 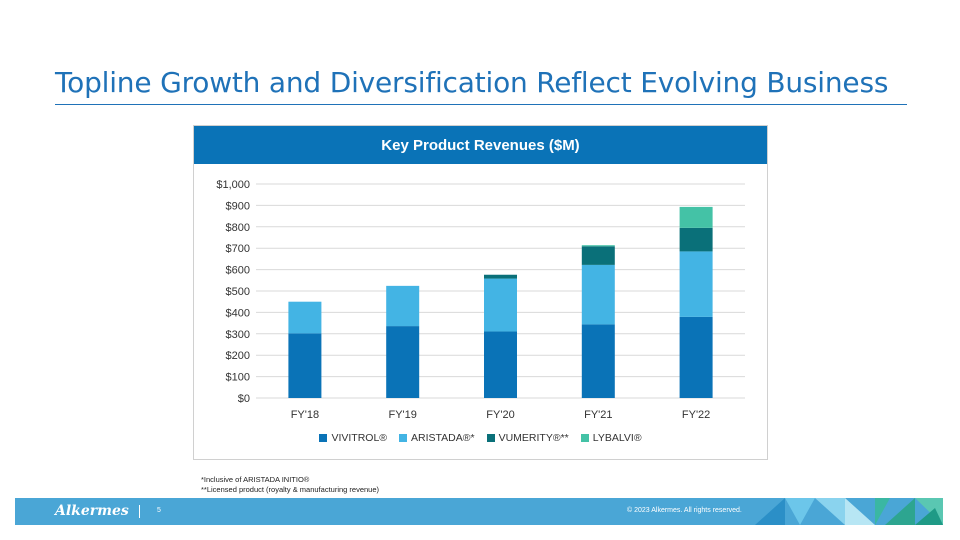 What do you see at coordinates (238, 206) in the screenshot?
I see `y-tick-label: $900` at bounding box center [238, 206].